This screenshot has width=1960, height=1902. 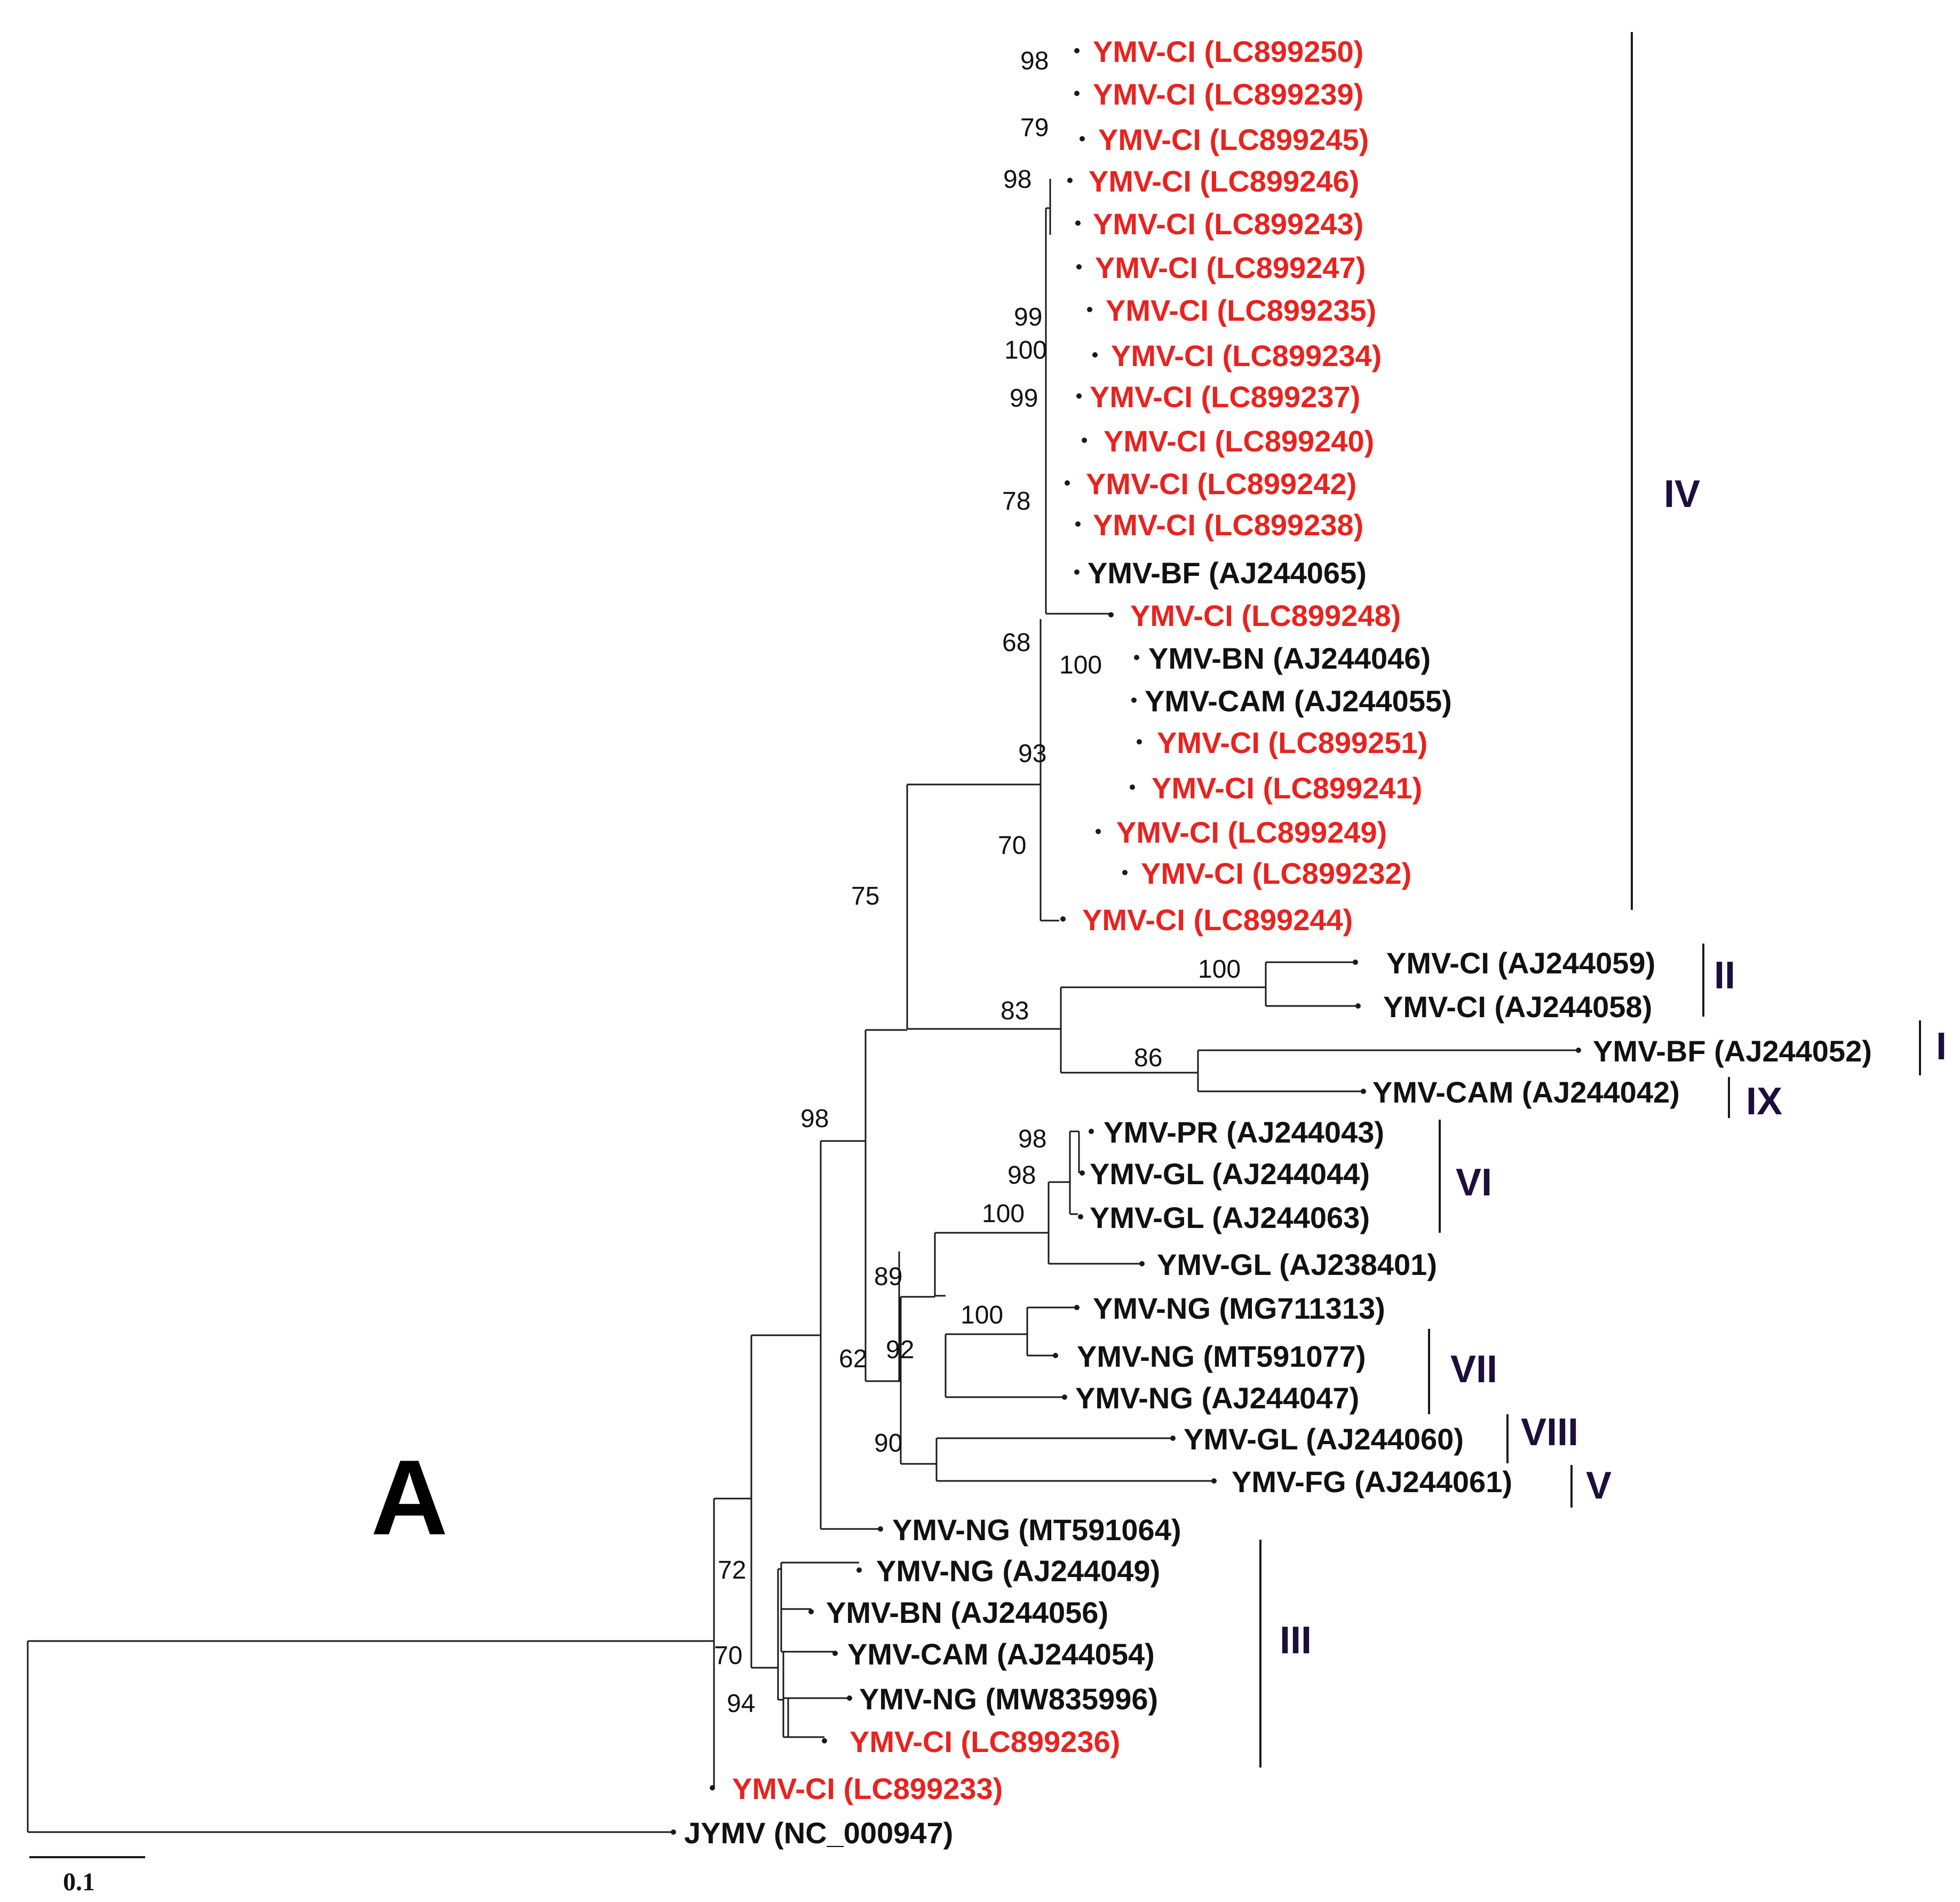 What do you see at coordinates (1933, 1047) in the screenshot?
I see `clade-I: I` at bounding box center [1933, 1047].